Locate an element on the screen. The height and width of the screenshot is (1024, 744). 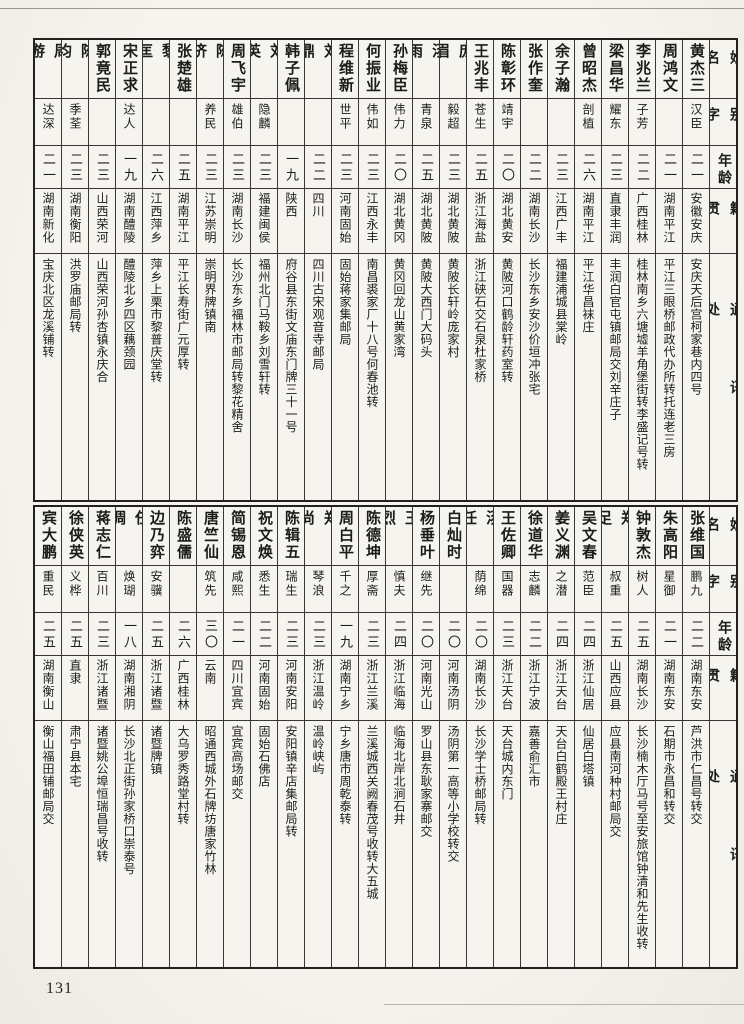
entry-age-text: 二〇 is located at coordinates (399, 168).